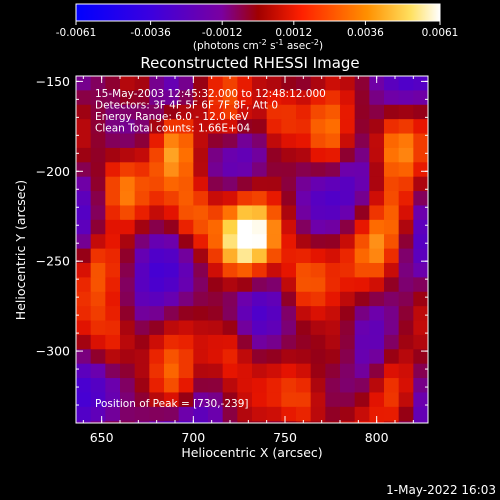 The image size is (500, 500). I want to click on y-tick-label: −250, so click(53, 261).